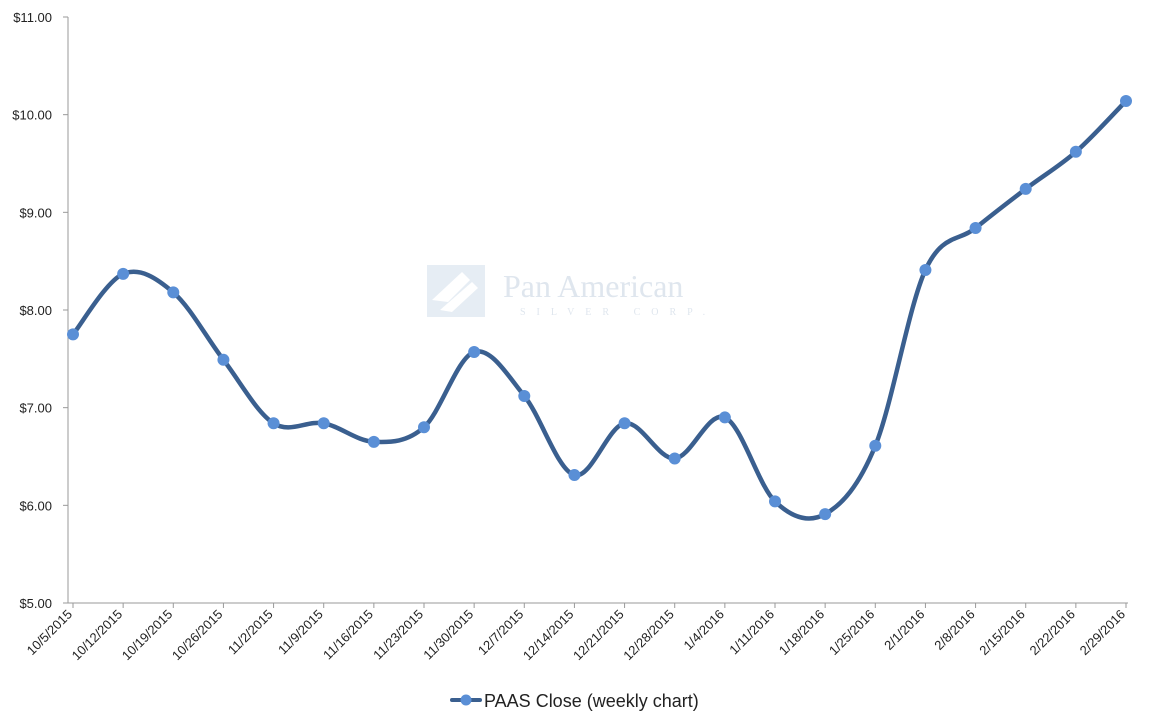 The height and width of the screenshot is (727, 1153). What do you see at coordinates (32, 17) in the screenshot?
I see `y-tick-label: $11.00` at bounding box center [32, 17].